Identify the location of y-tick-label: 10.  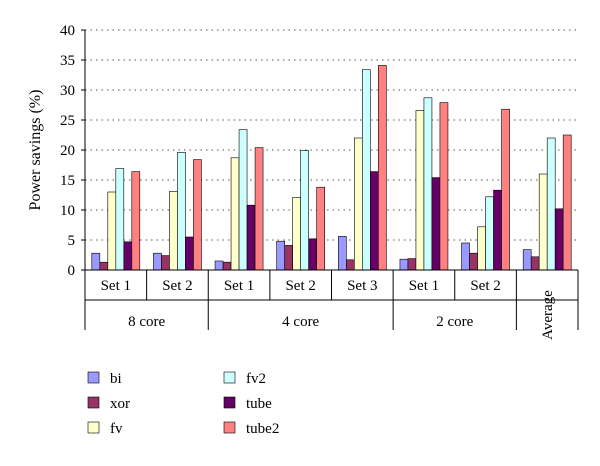
(67, 211).